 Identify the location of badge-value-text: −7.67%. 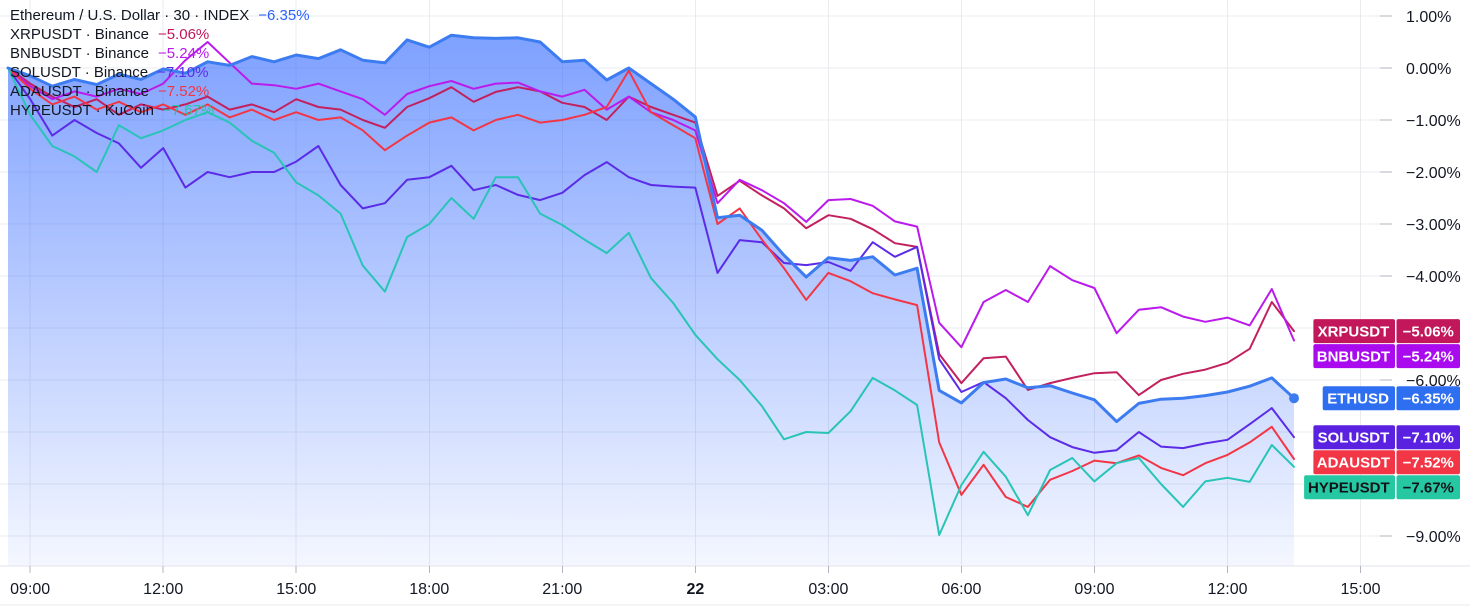
(1428, 488).